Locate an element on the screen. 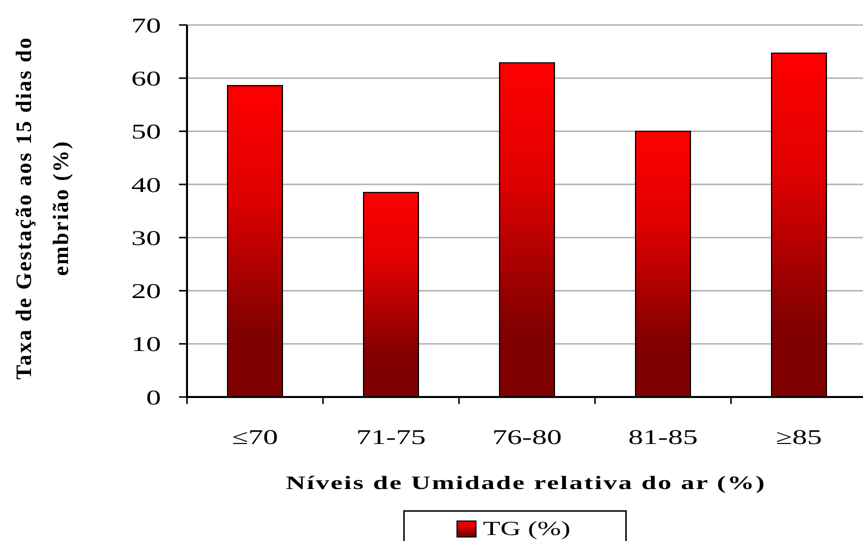 The image size is (863, 541). x-tick-label: 71-75 is located at coordinates (391, 437).